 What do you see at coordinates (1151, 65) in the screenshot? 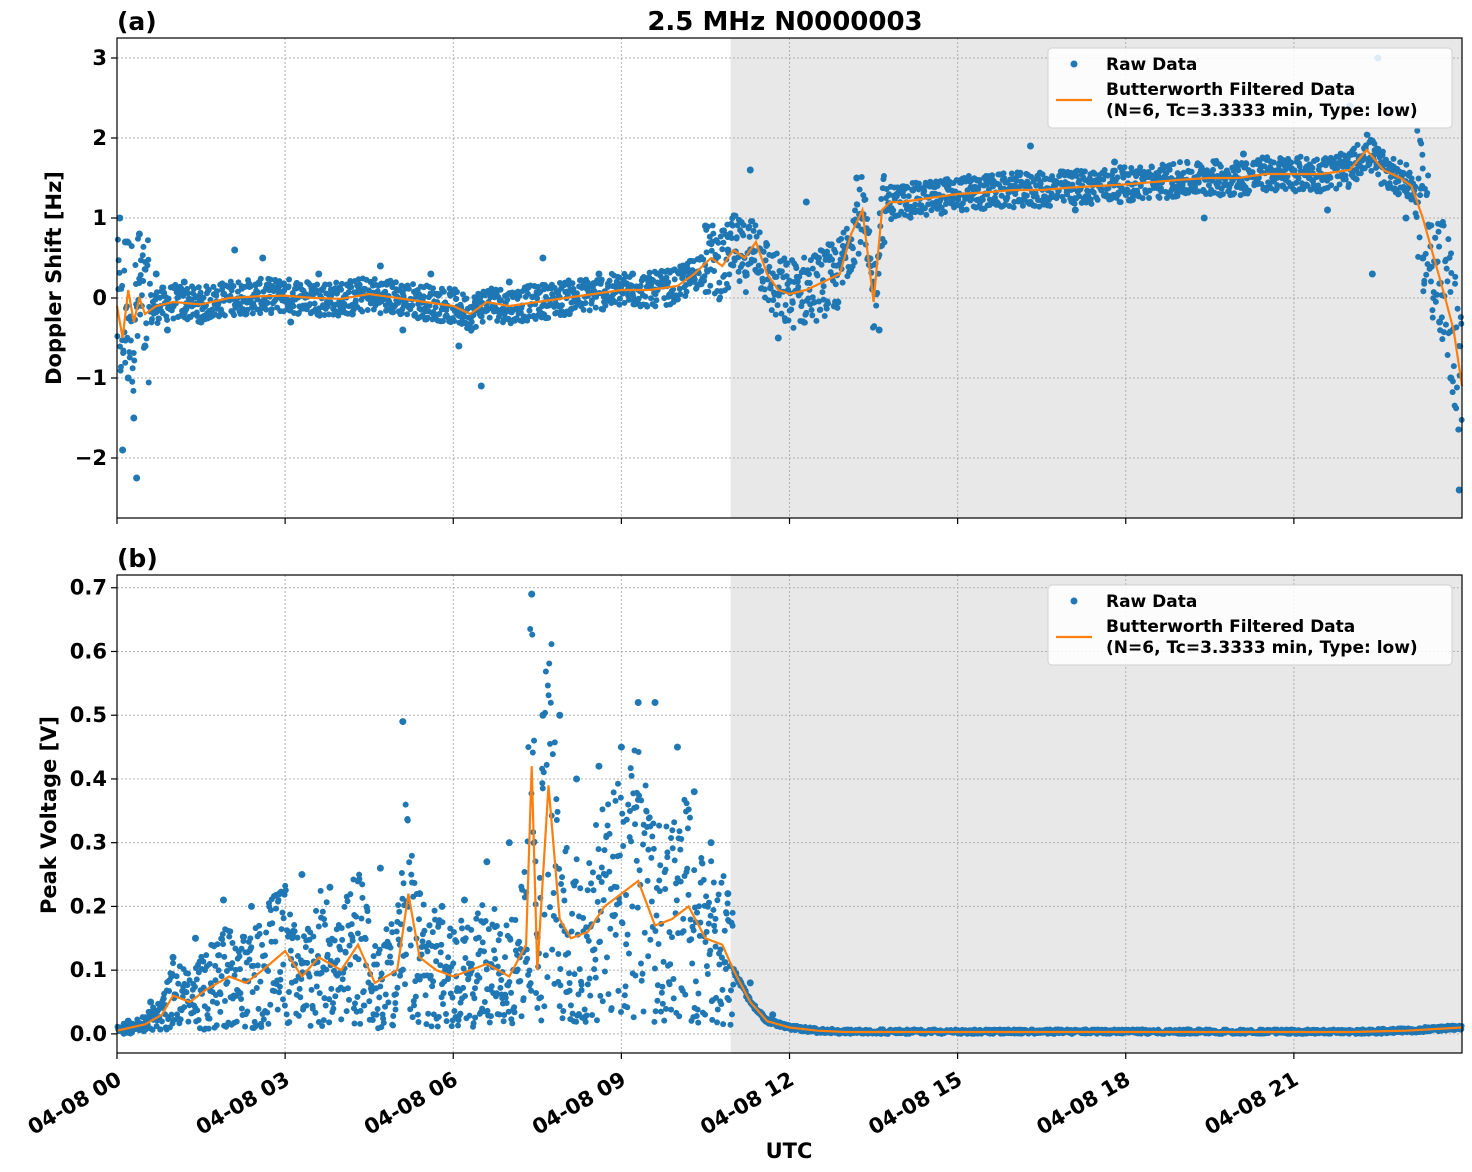
I see `legend-label-raw: Raw Data` at bounding box center [1151, 65].